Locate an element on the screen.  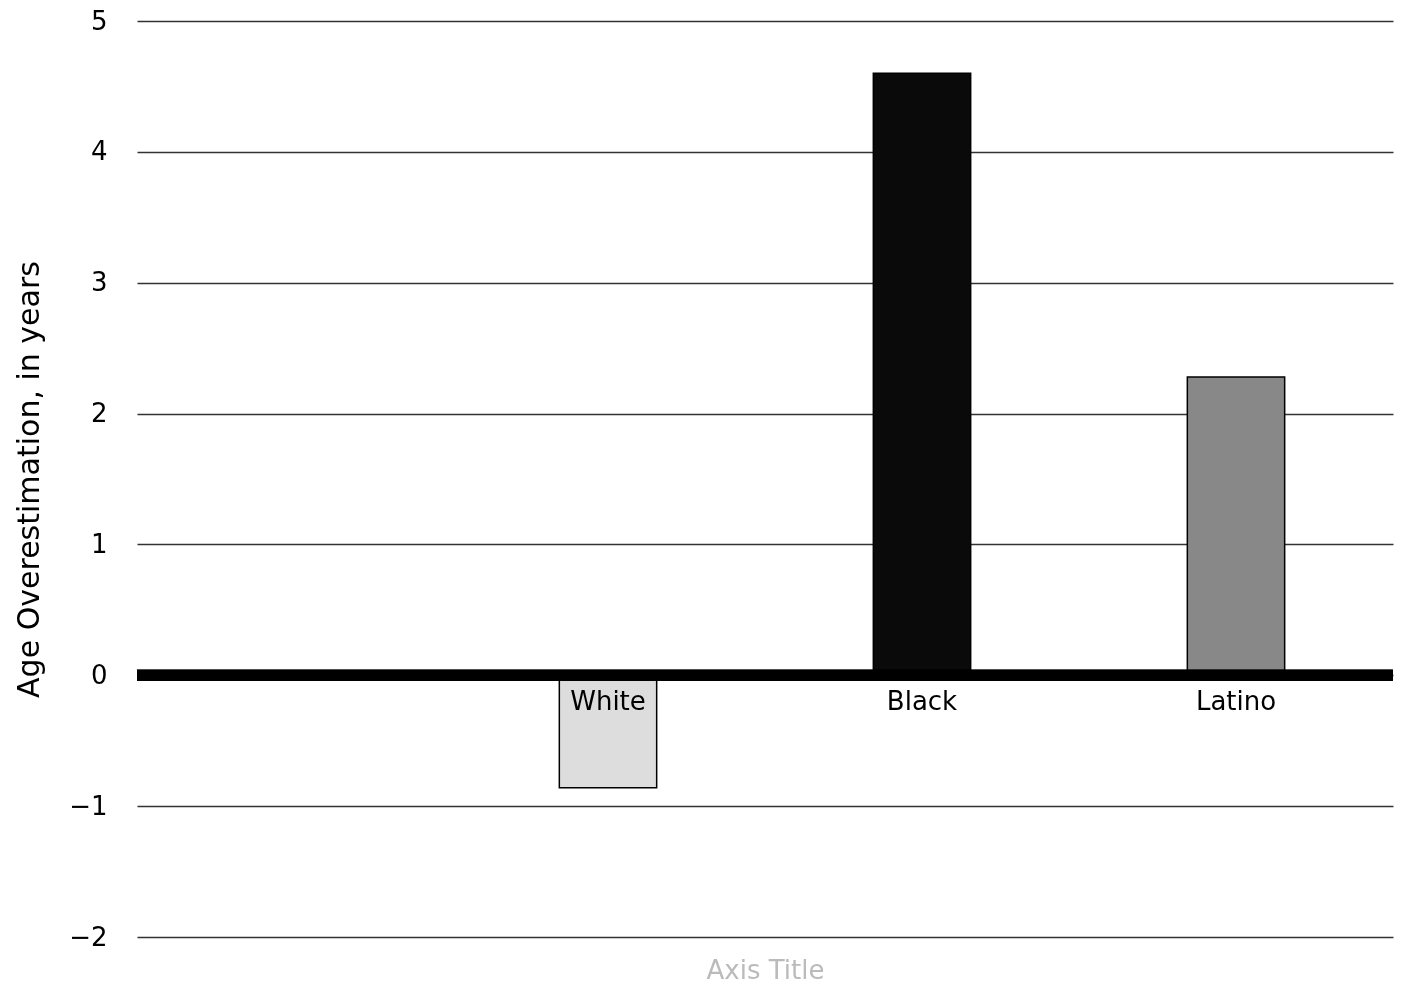
y-tick-label: 3 is located at coordinates (99, 282).